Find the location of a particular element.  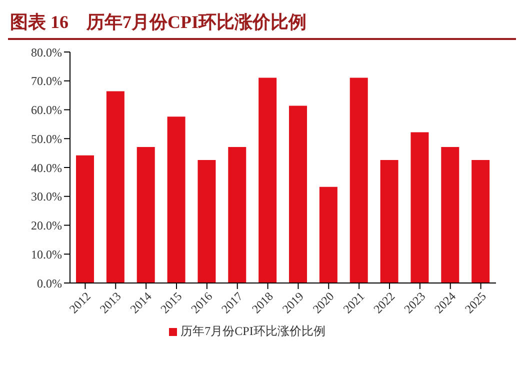

chart-title: 图表 16 历年7月份CPI环比涨价比例 is located at coordinates (262, 24).